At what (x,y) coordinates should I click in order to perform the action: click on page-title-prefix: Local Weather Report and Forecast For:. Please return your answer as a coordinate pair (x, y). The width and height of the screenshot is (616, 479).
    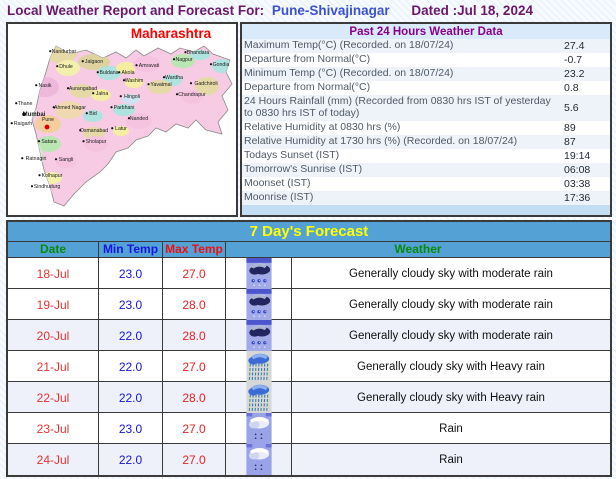
    Looking at the image, I should click on (136, 10).